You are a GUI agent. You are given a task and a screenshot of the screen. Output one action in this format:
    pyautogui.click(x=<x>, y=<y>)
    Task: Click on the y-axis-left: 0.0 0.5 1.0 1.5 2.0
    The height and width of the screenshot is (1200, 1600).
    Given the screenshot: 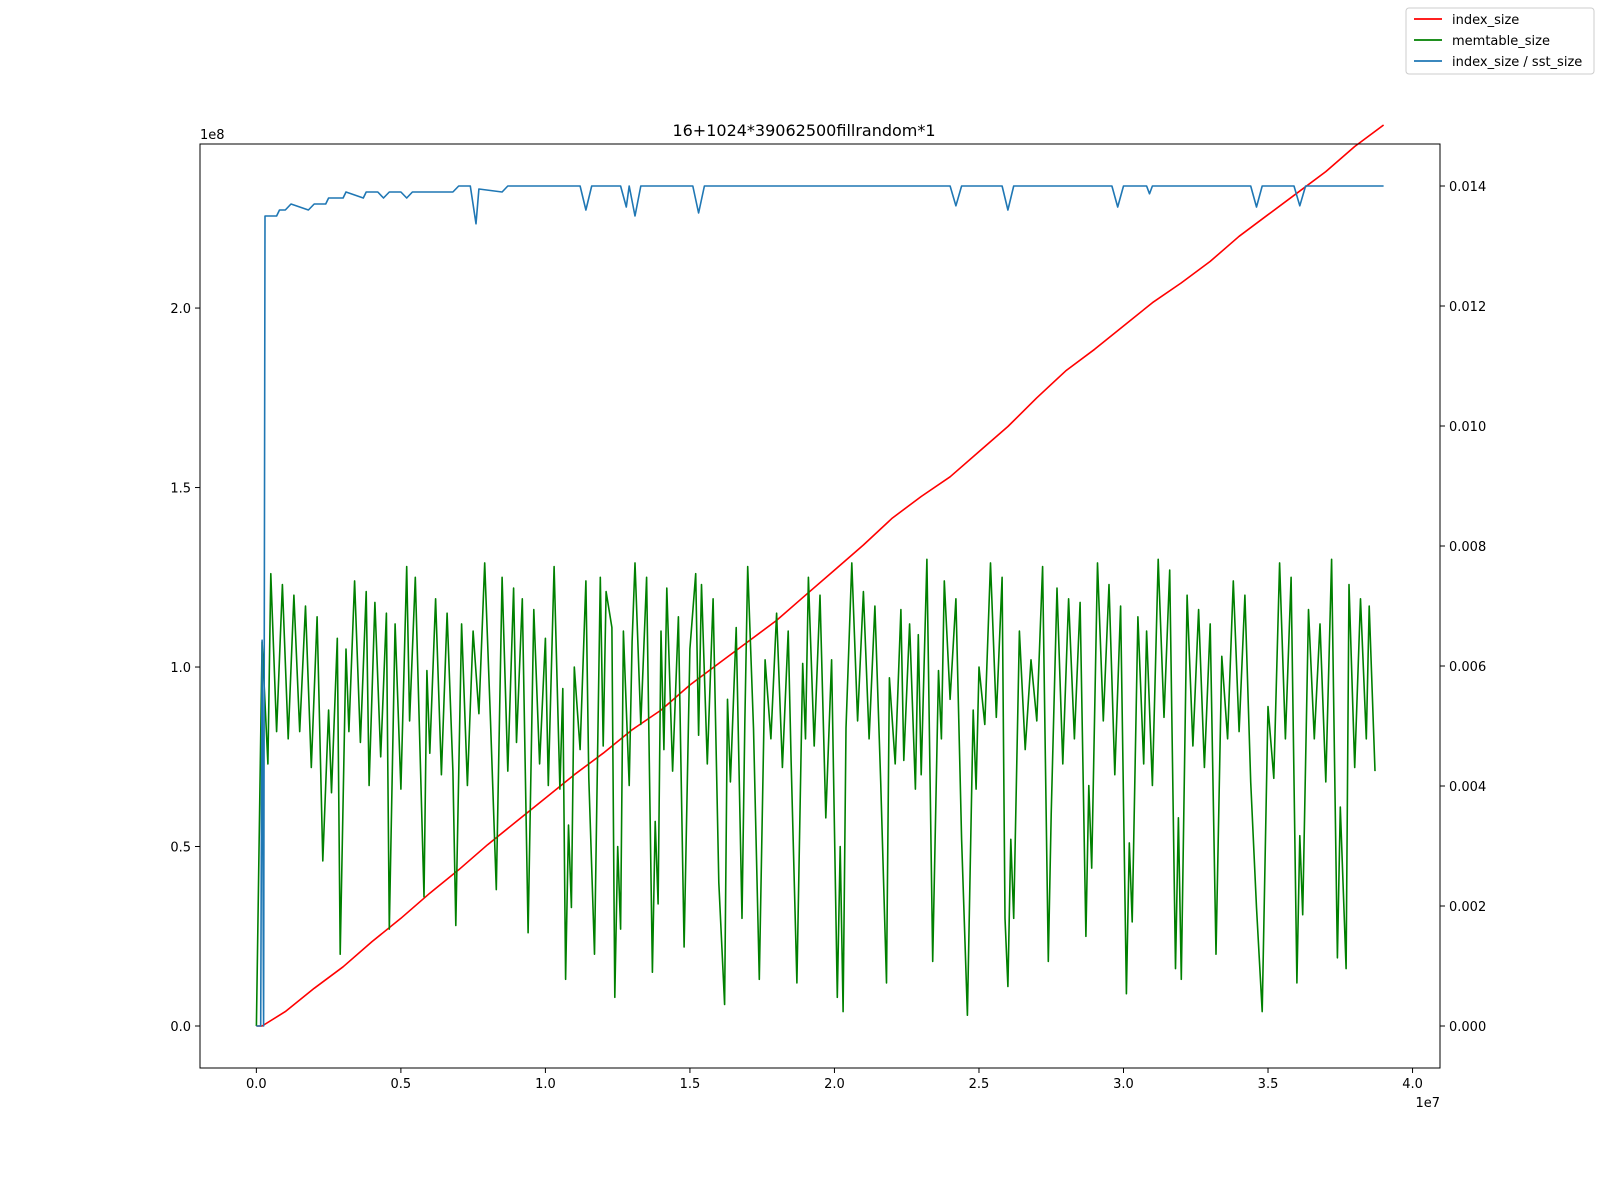 What is the action you would take?
    pyautogui.click(x=185, y=668)
    